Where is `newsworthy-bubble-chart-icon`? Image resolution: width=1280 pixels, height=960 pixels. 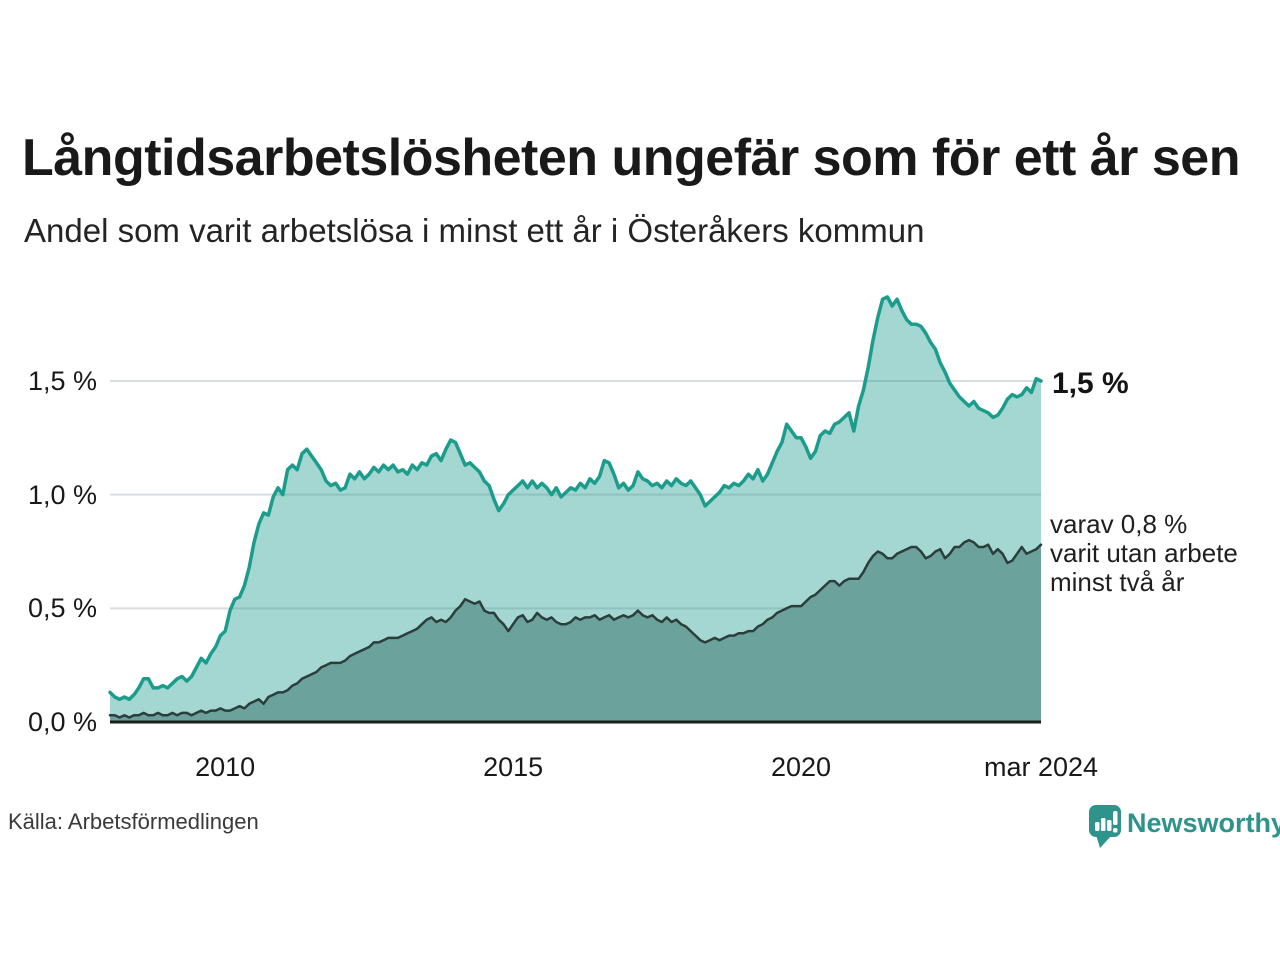 newsworthy-bubble-chart-icon is located at coordinates (1105, 826).